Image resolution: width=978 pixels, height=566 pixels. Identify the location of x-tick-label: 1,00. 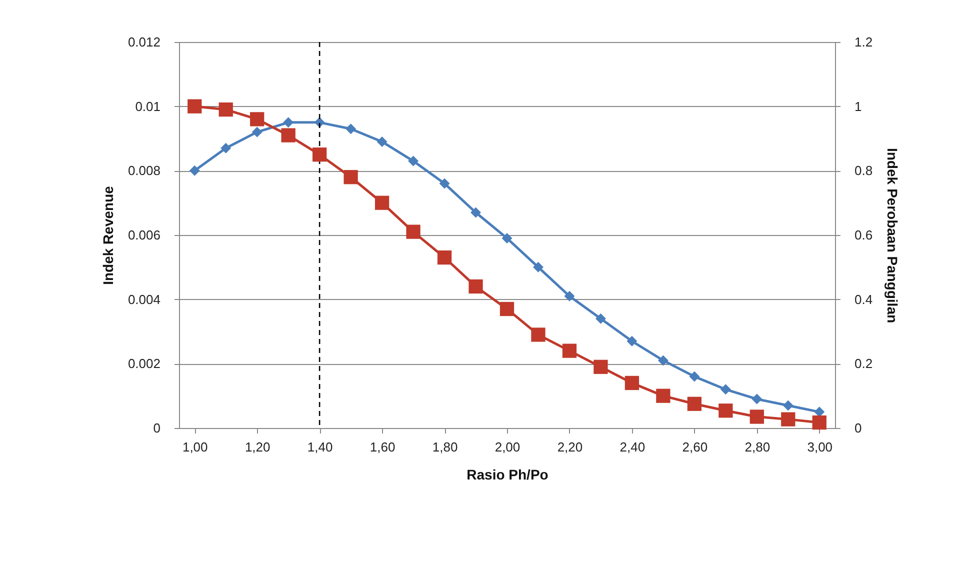
(195, 447).